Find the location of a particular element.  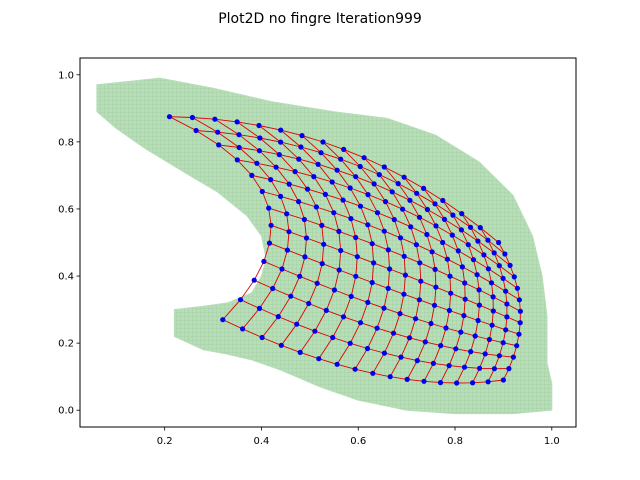

y-tick-label: 0.4 is located at coordinates (66, 277).